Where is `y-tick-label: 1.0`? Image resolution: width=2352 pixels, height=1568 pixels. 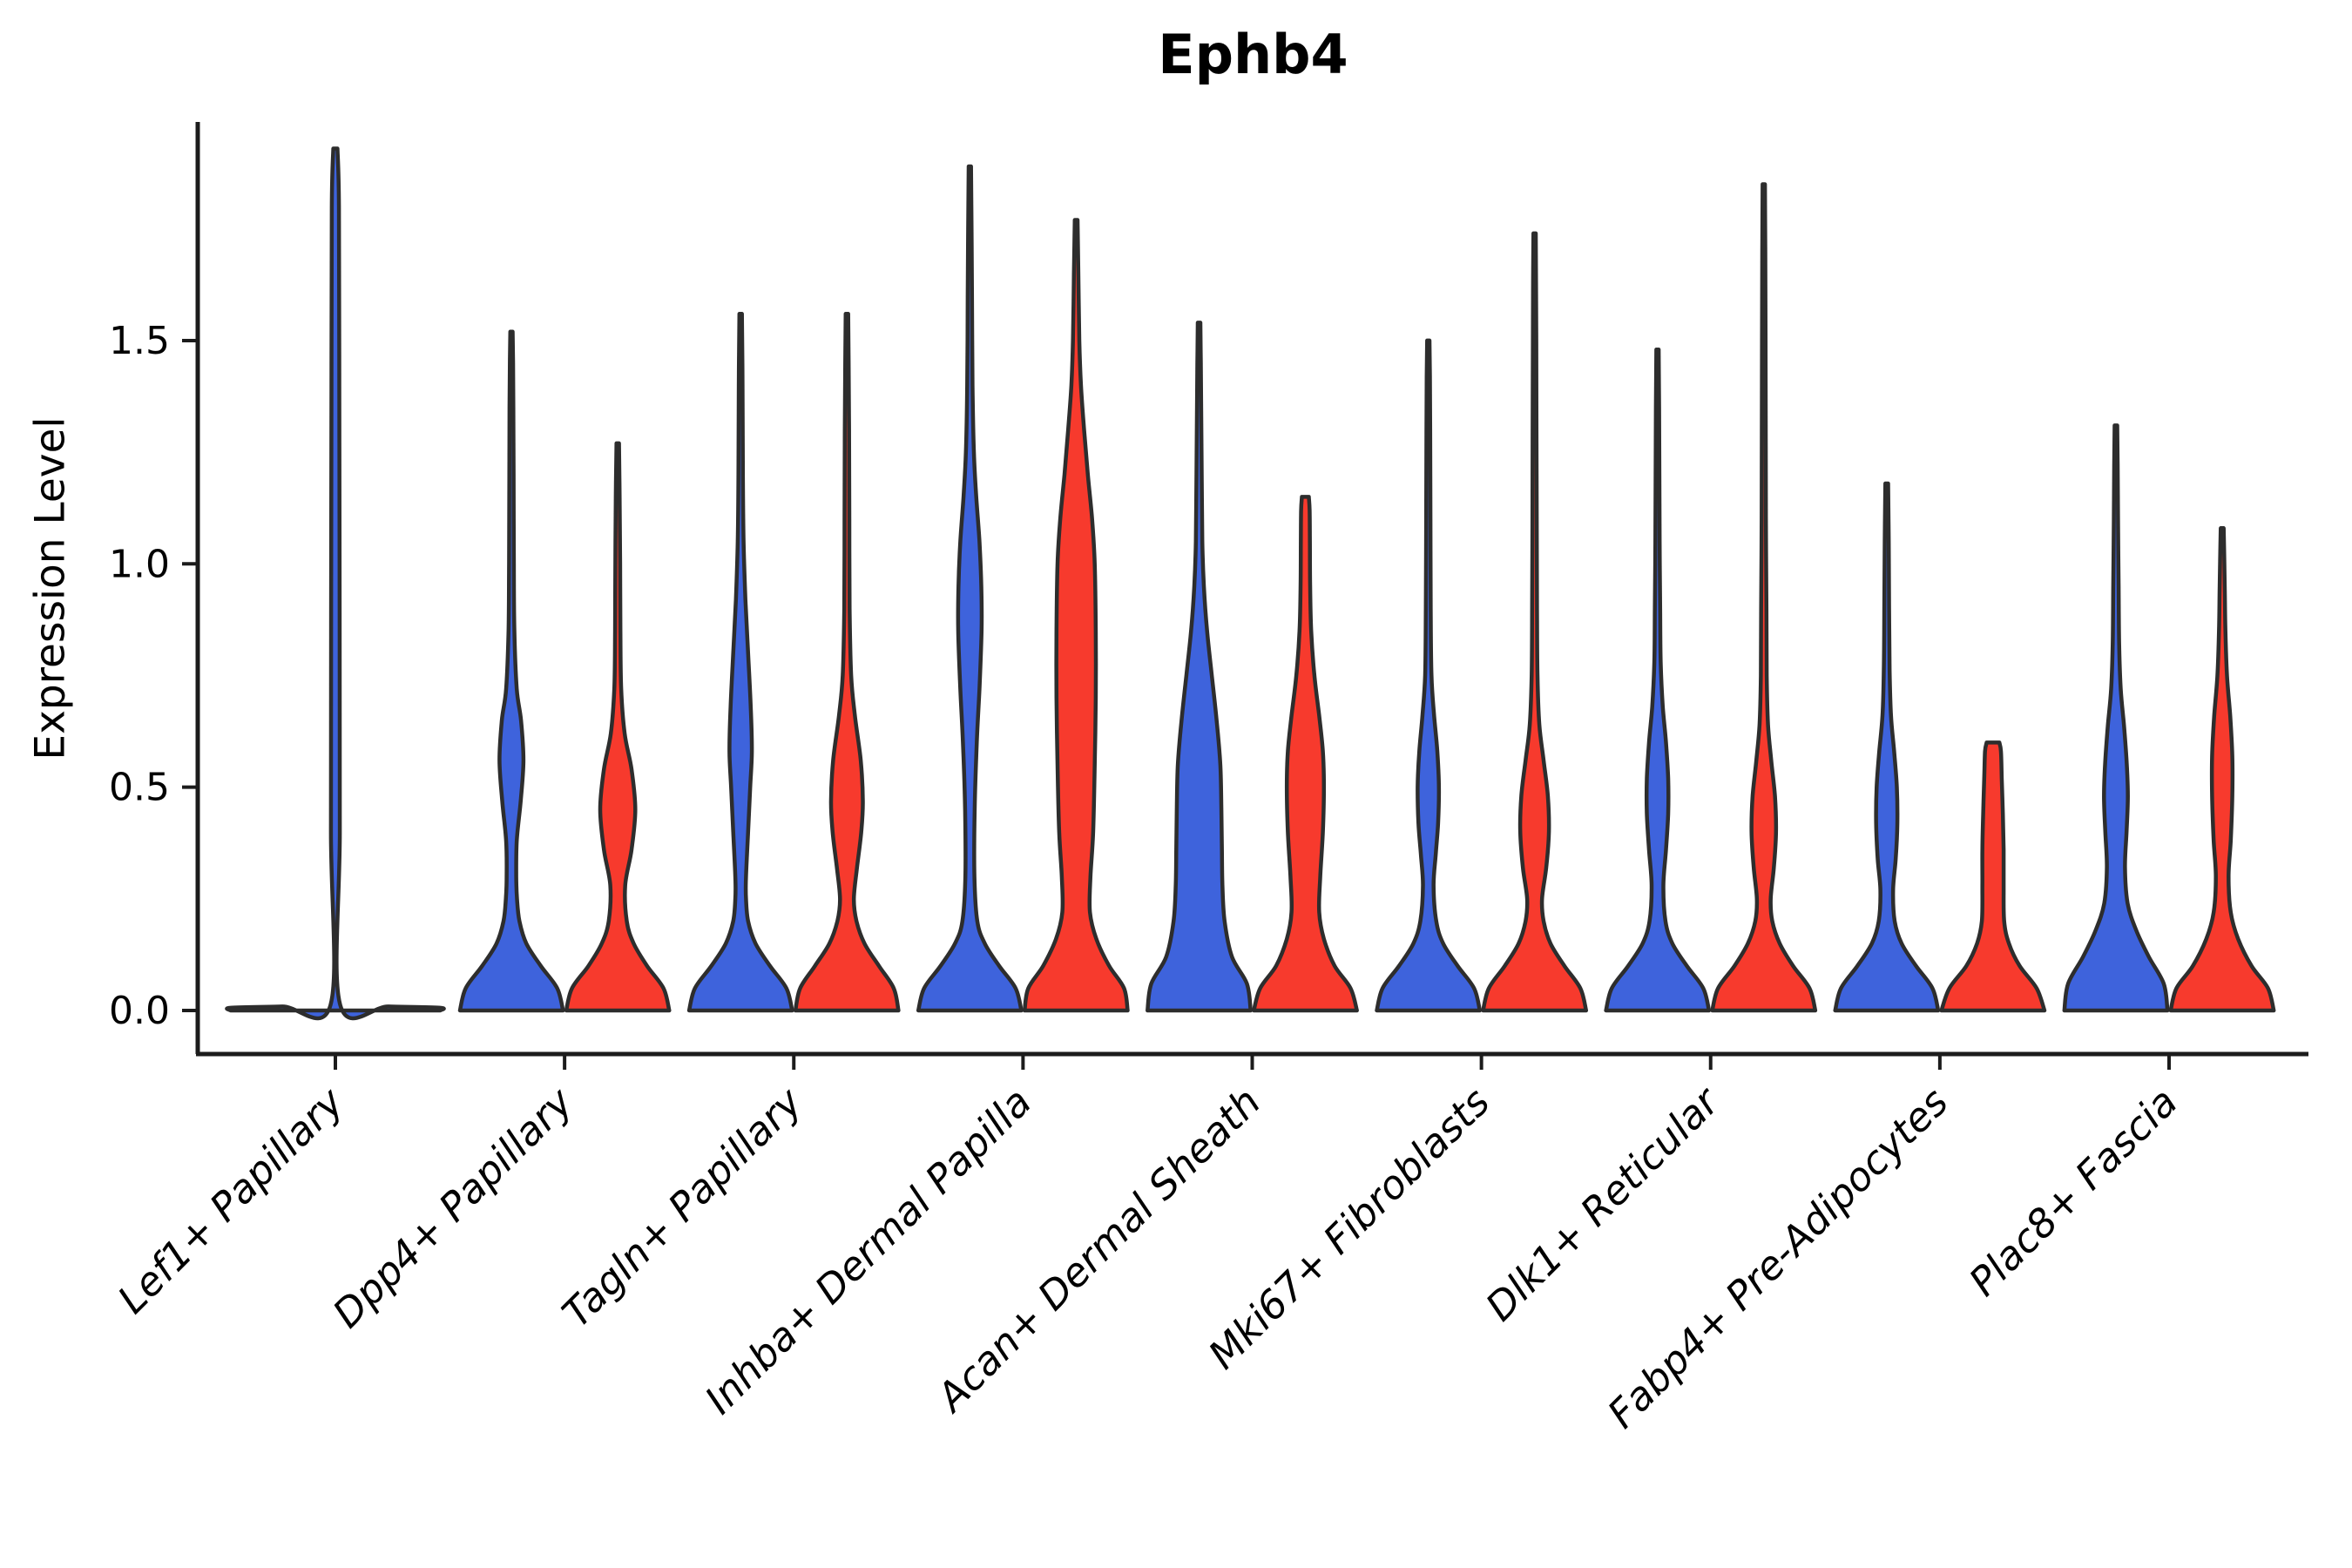 y-tick-label: 1.0 is located at coordinates (139, 564).